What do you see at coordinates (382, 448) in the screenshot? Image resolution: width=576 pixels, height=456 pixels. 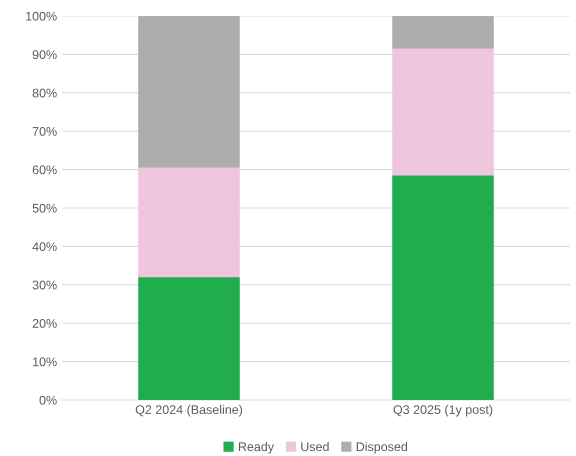 I see `legend-label: Disposed` at bounding box center [382, 448].